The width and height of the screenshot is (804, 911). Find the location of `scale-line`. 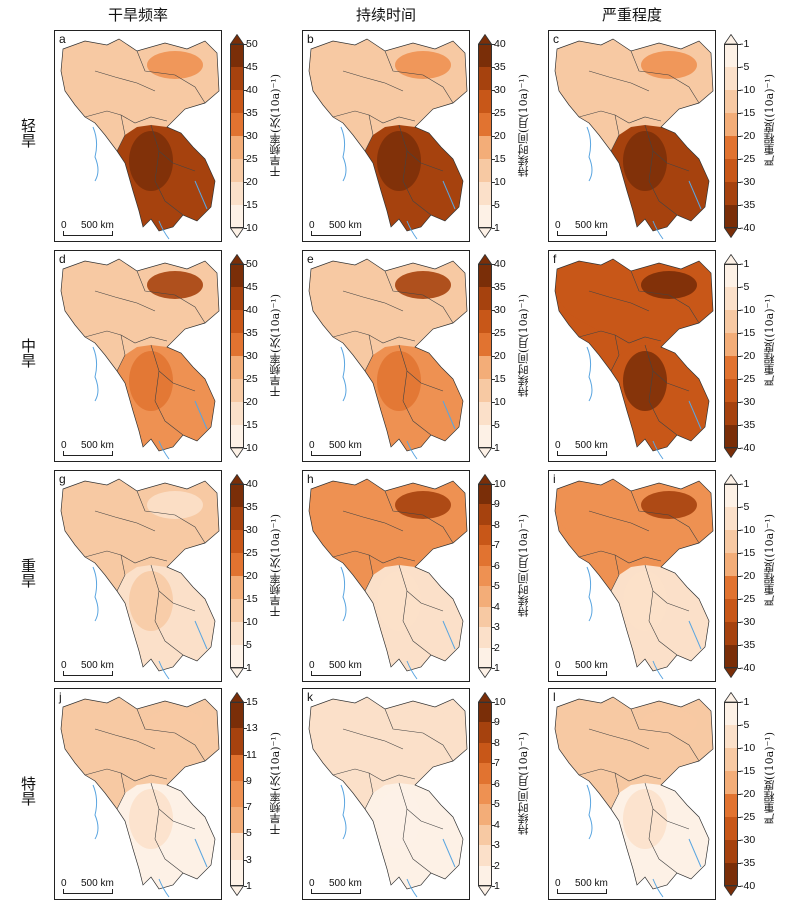

scale-line is located at coordinates (582, 453).